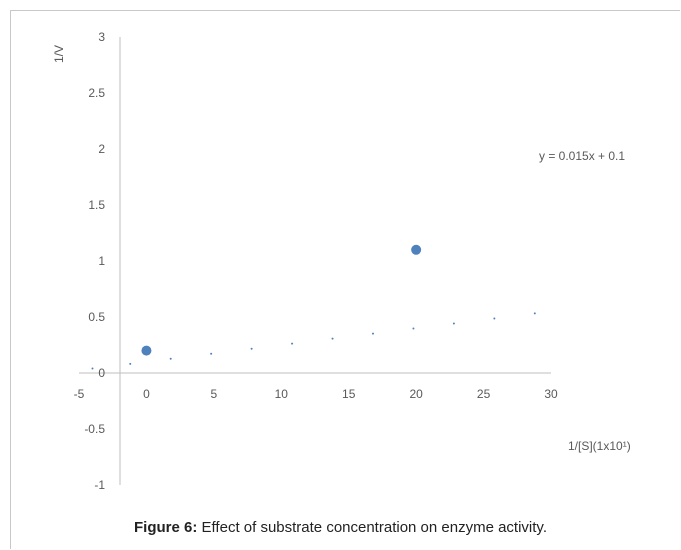  What do you see at coordinates (349, 394) in the screenshot?
I see `x-tick-label: 15` at bounding box center [349, 394].